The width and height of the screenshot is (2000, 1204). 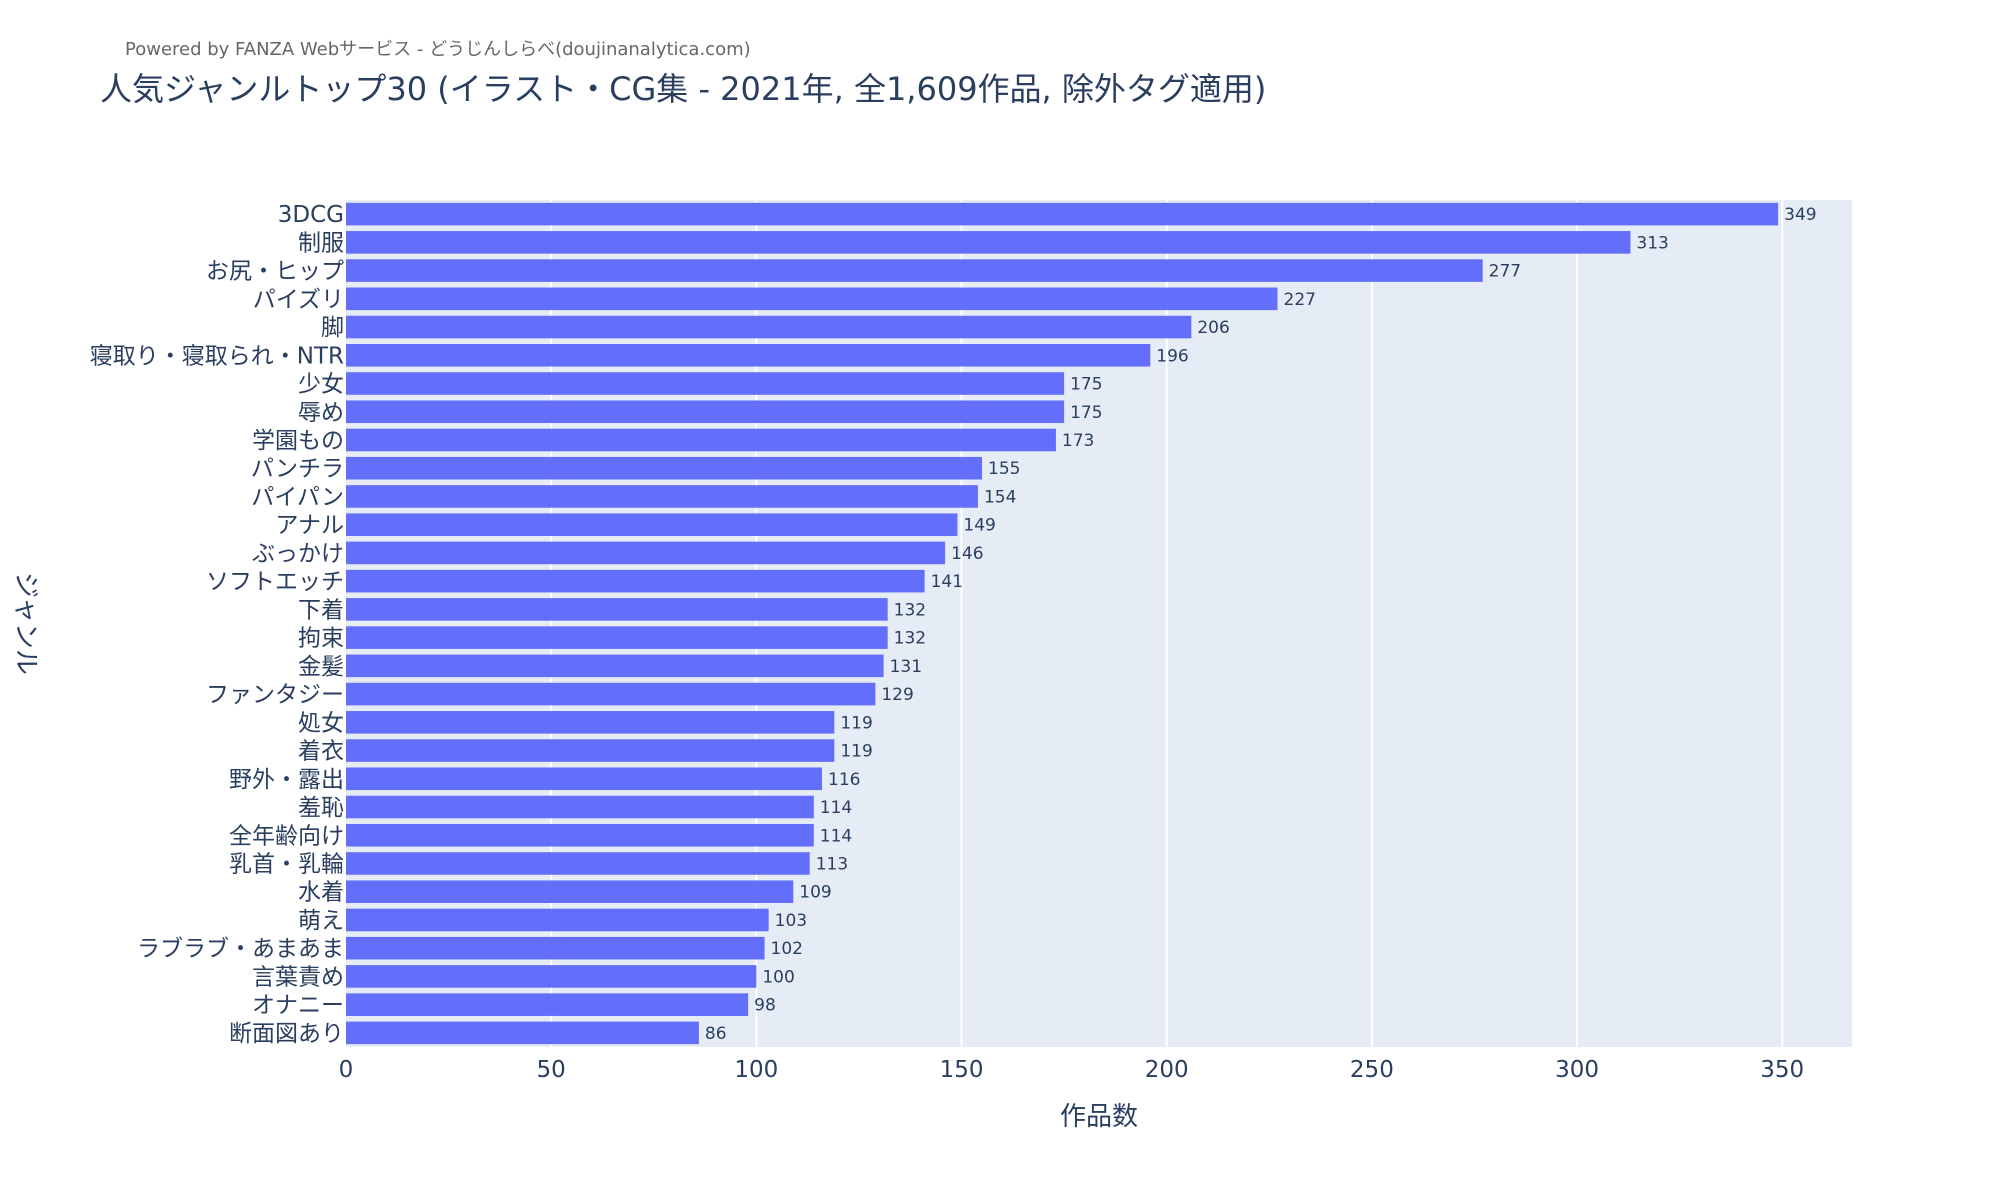 What do you see at coordinates (321, 921) in the screenshot?
I see `y-tick-label: 萌え` at bounding box center [321, 921].